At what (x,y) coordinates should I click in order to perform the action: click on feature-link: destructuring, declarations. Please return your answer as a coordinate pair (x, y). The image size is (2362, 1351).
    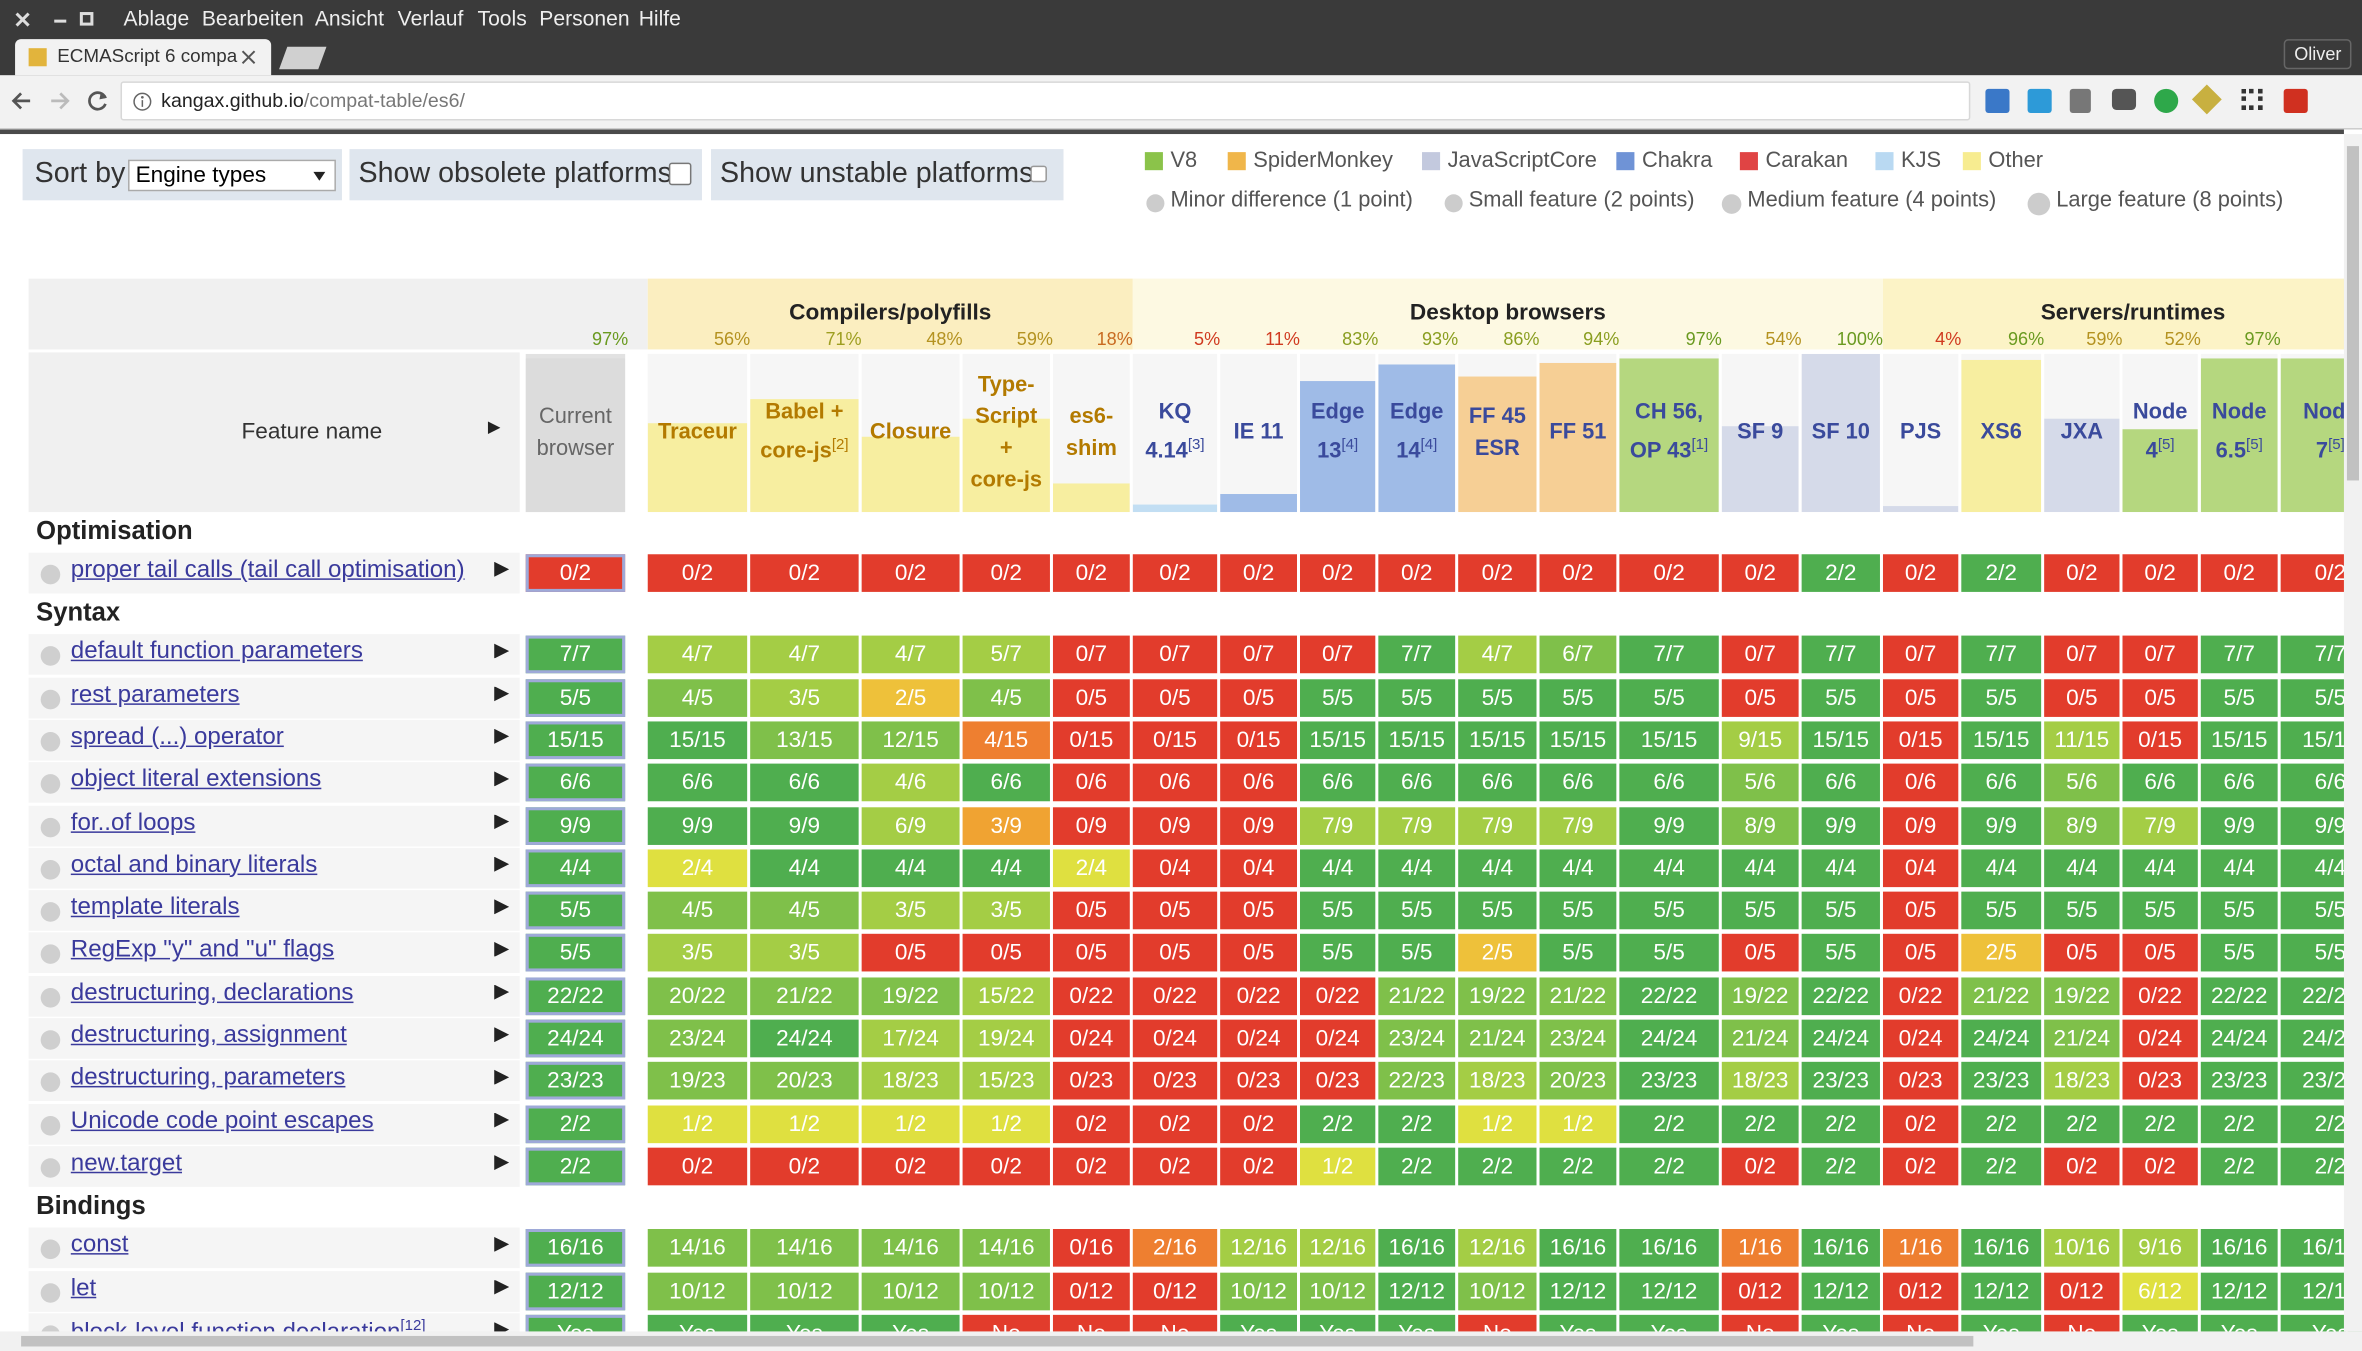
    Looking at the image, I should click on (212, 993).